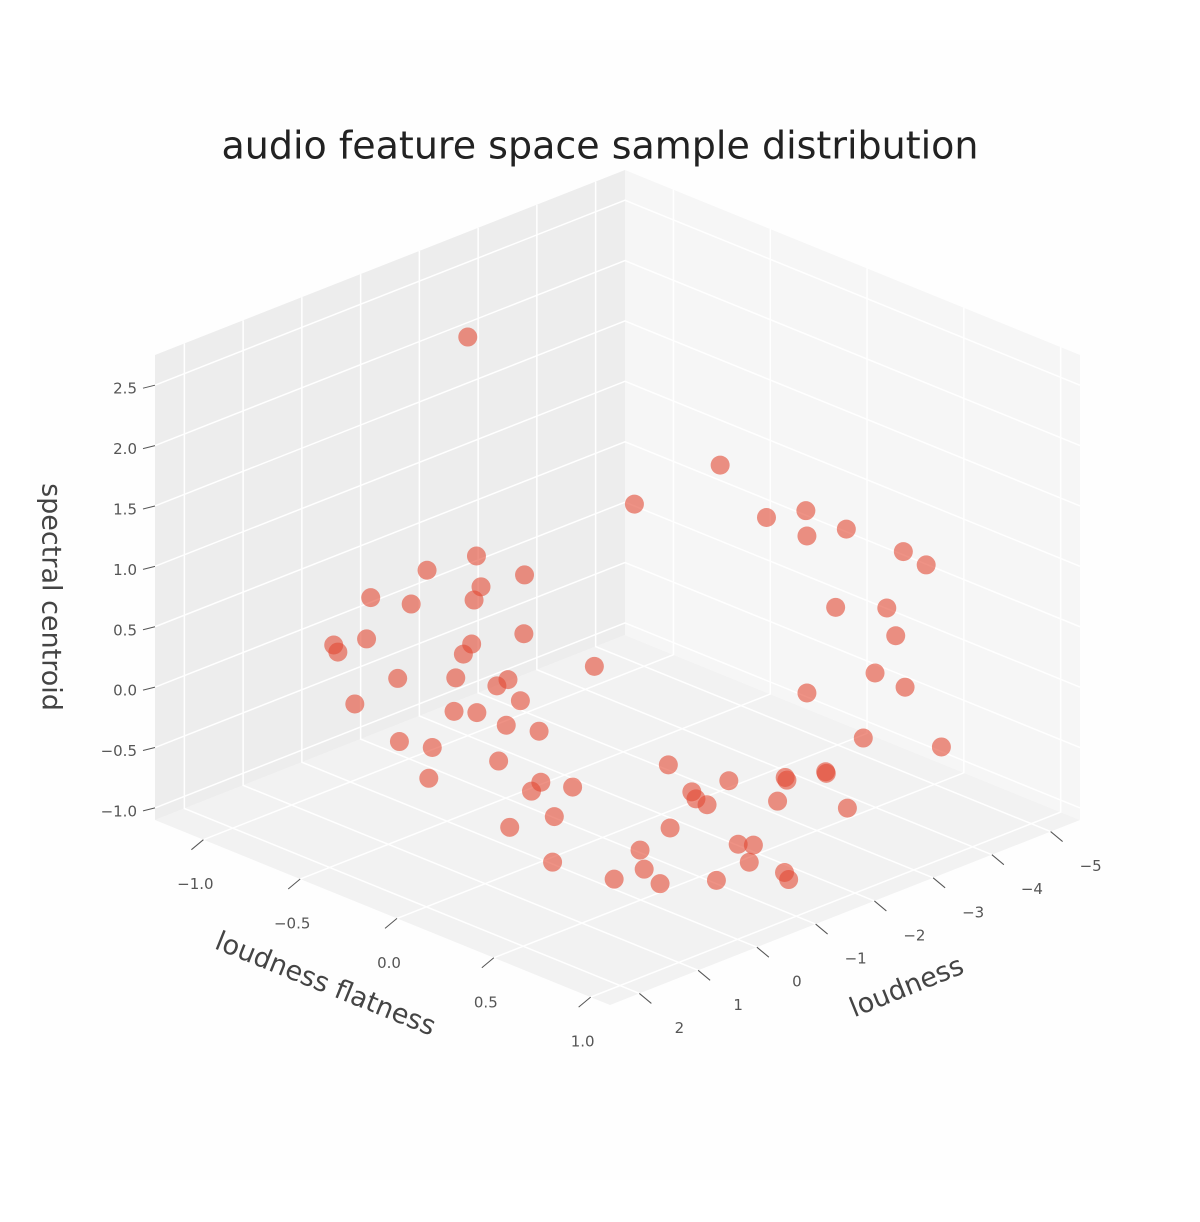  Describe the element at coordinates (797, 982) in the screenshot. I see `y-tick-label: 0` at that location.